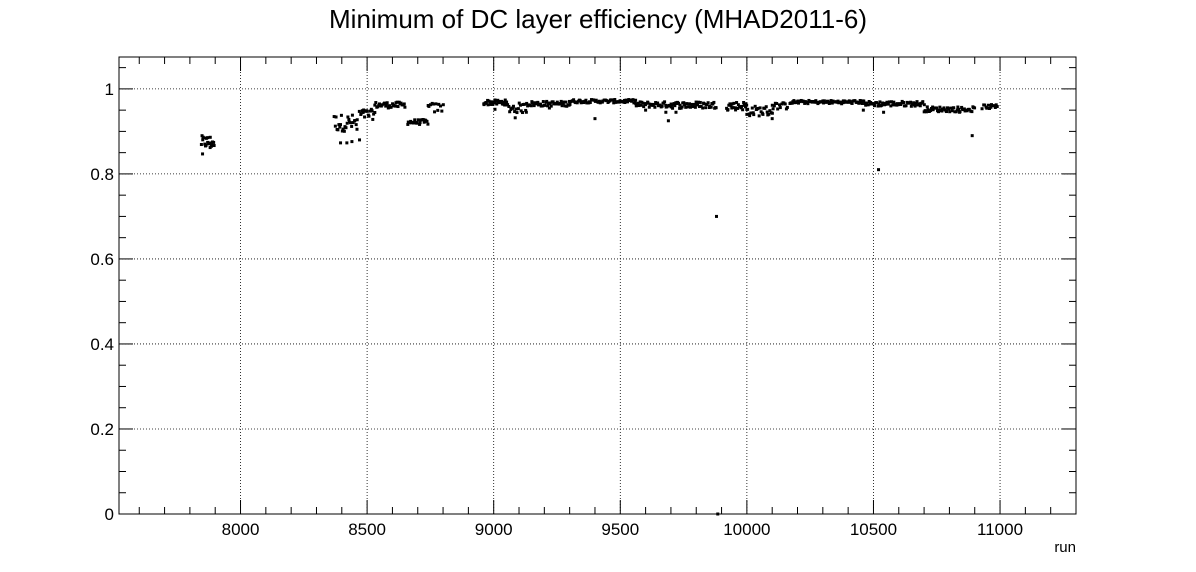  What do you see at coordinates (102, 429) in the screenshot?
I see `y-tick-label: 0.2` at bounding box center [102, 429].